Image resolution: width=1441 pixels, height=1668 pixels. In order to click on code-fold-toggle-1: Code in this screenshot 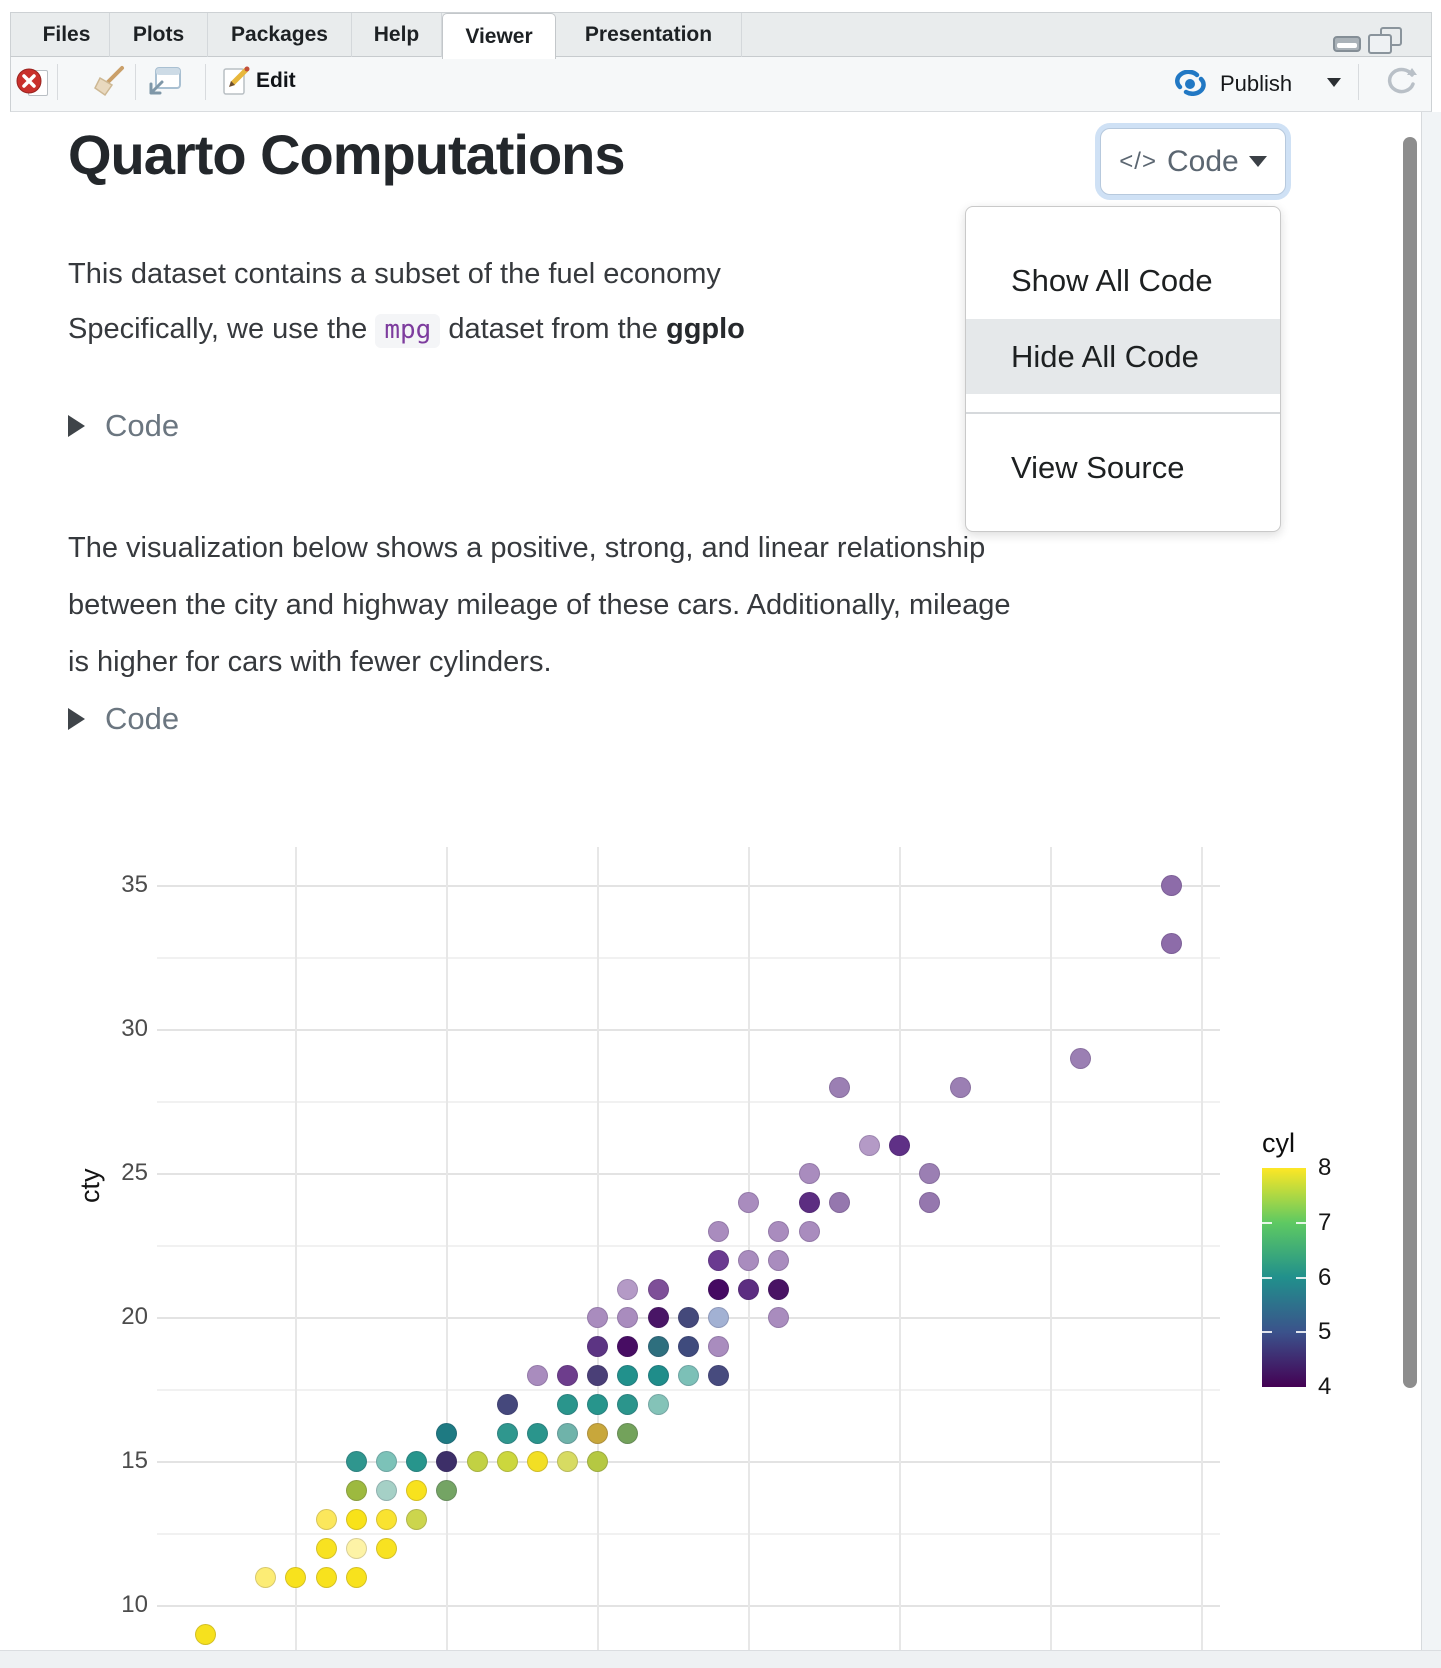, I will do `click(123, 426)`.